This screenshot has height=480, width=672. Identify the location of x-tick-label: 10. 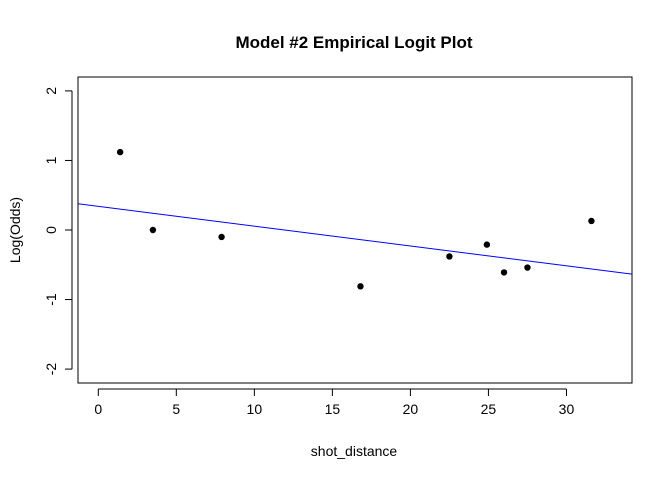
(255, 409).